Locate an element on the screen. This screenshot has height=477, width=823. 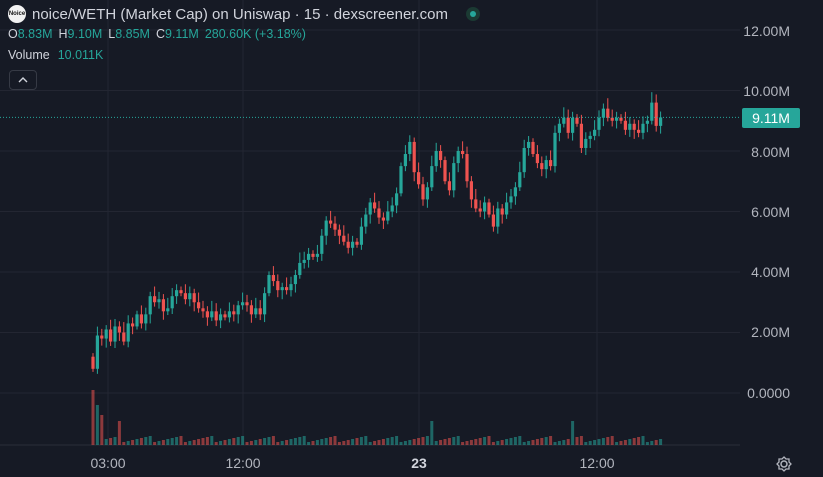
volume-legend: Volume 10.011K is located at coordinates (55, 55).